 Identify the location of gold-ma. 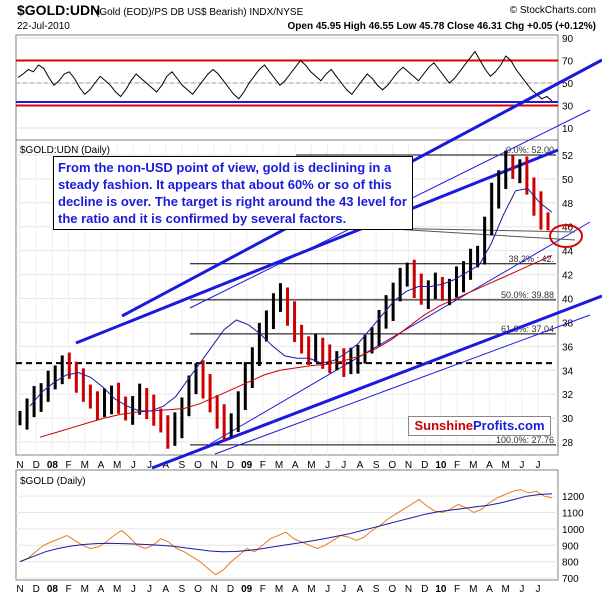
(286, 528).